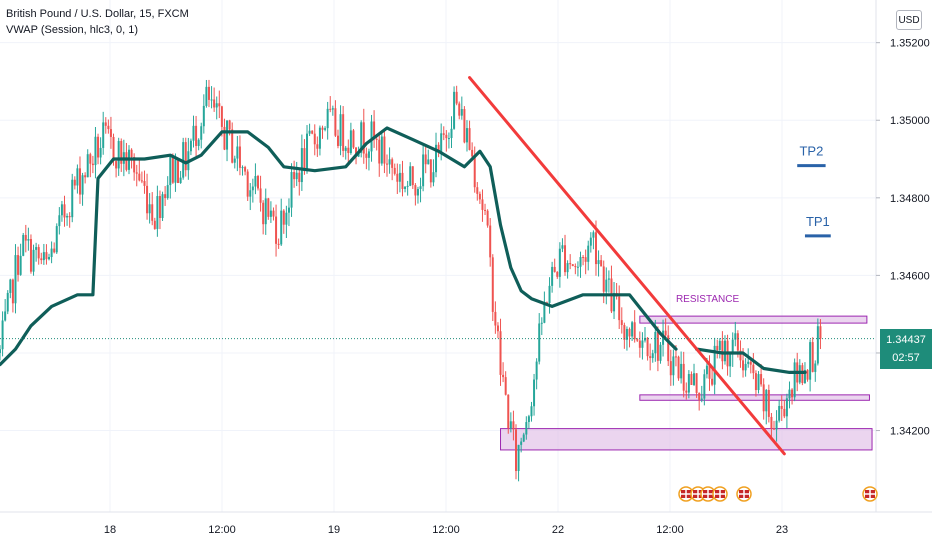 This screenshot has height=550, width=932. What do you see at coordinates (909, 20) in the screenshot?
I see `currency-button: USD` at bounding box center [909, 20].